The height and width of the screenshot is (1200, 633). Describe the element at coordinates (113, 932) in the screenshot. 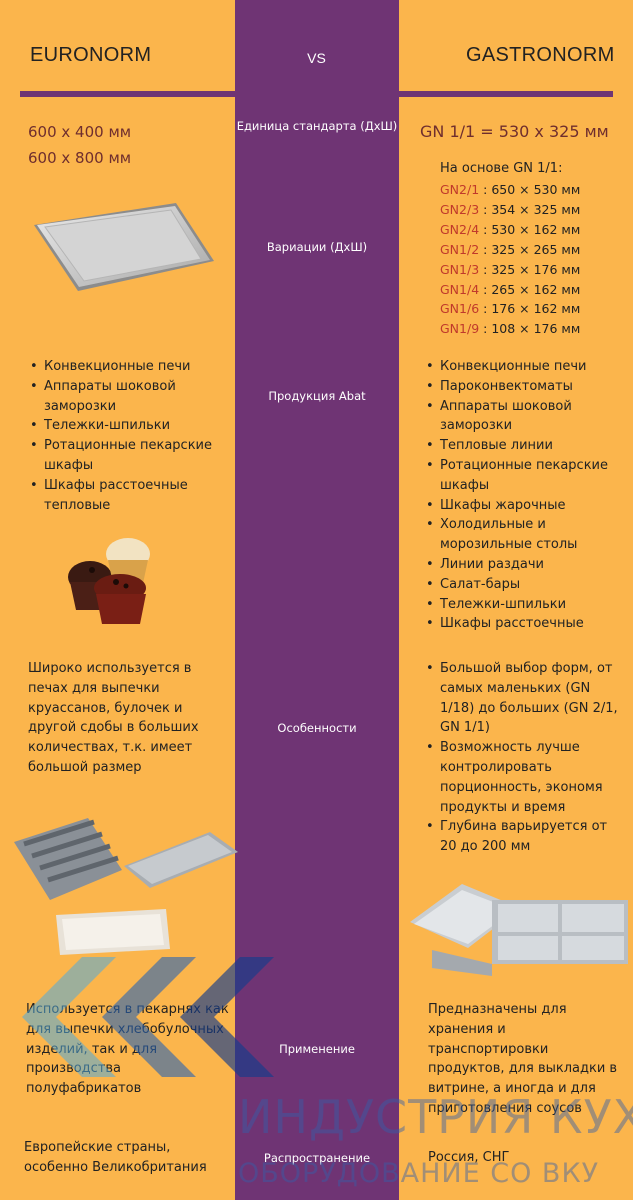

I see `white-tray-image` at that location.